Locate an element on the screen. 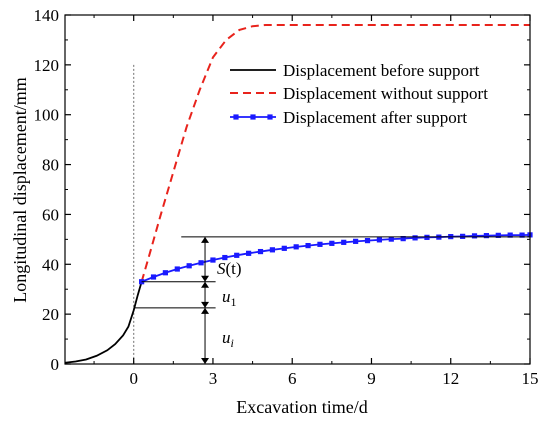  arrow-ui-head-up is located at coordinates (205, 310).